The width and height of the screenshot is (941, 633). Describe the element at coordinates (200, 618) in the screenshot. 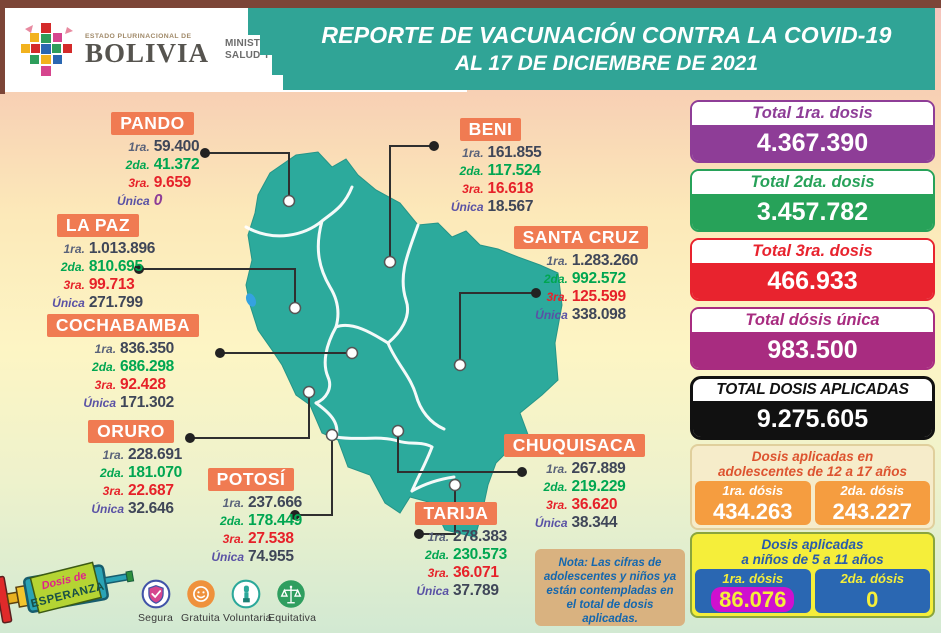

I see `principle-gratuita-label: Gratuita` at that location.